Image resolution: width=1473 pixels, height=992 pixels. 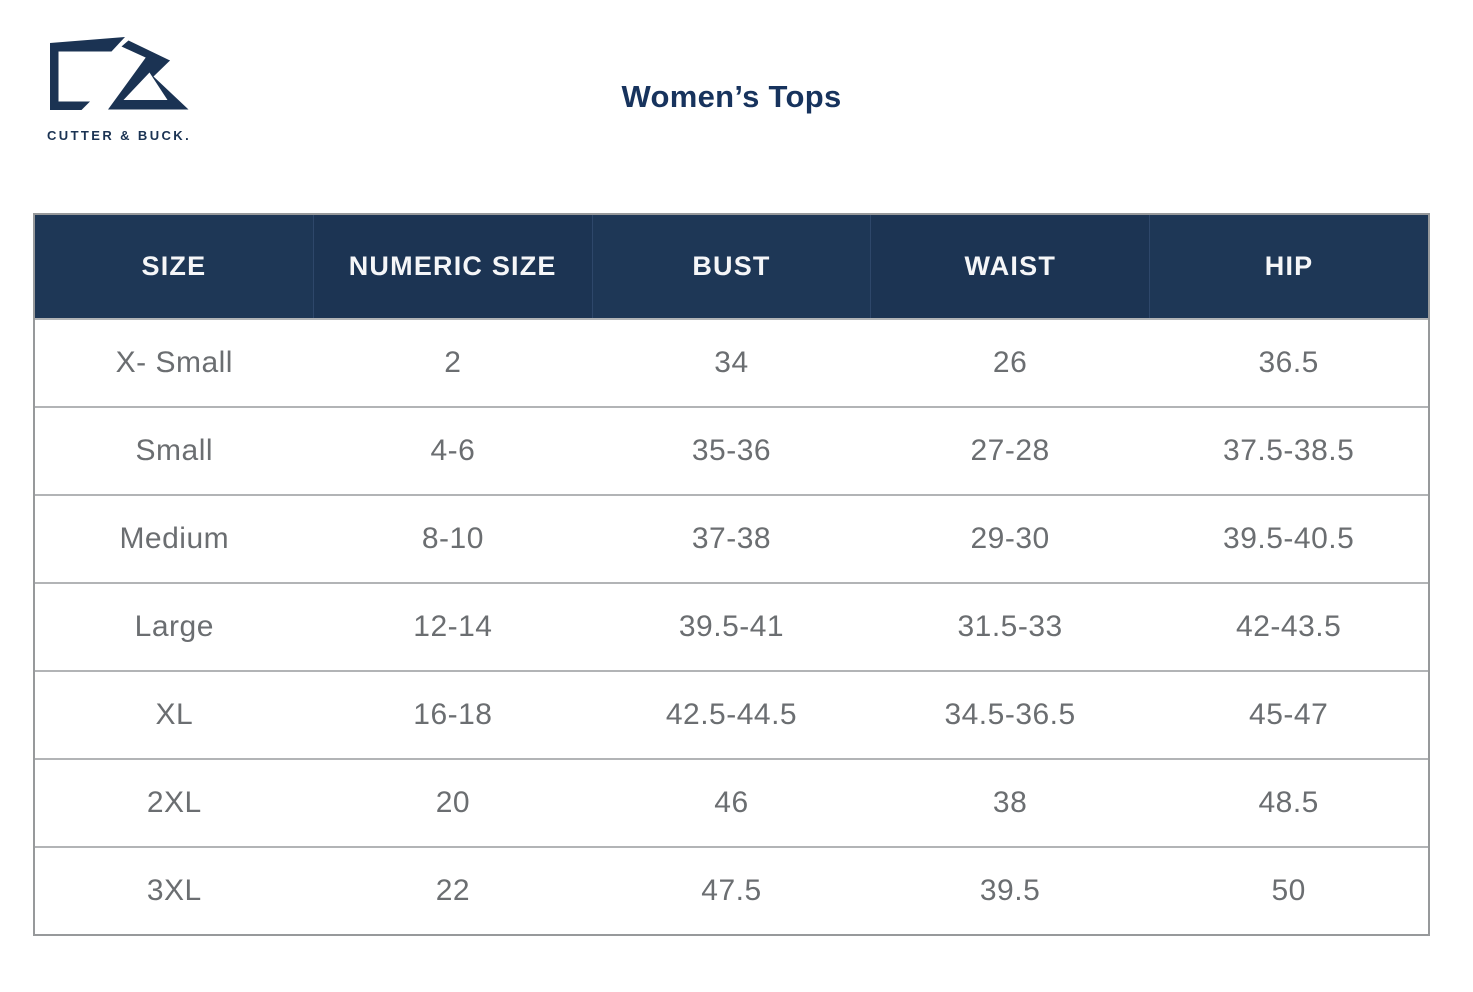 I want to click on table-row: 2XL 20 46 38 48.5, so click(x=731, y=802).